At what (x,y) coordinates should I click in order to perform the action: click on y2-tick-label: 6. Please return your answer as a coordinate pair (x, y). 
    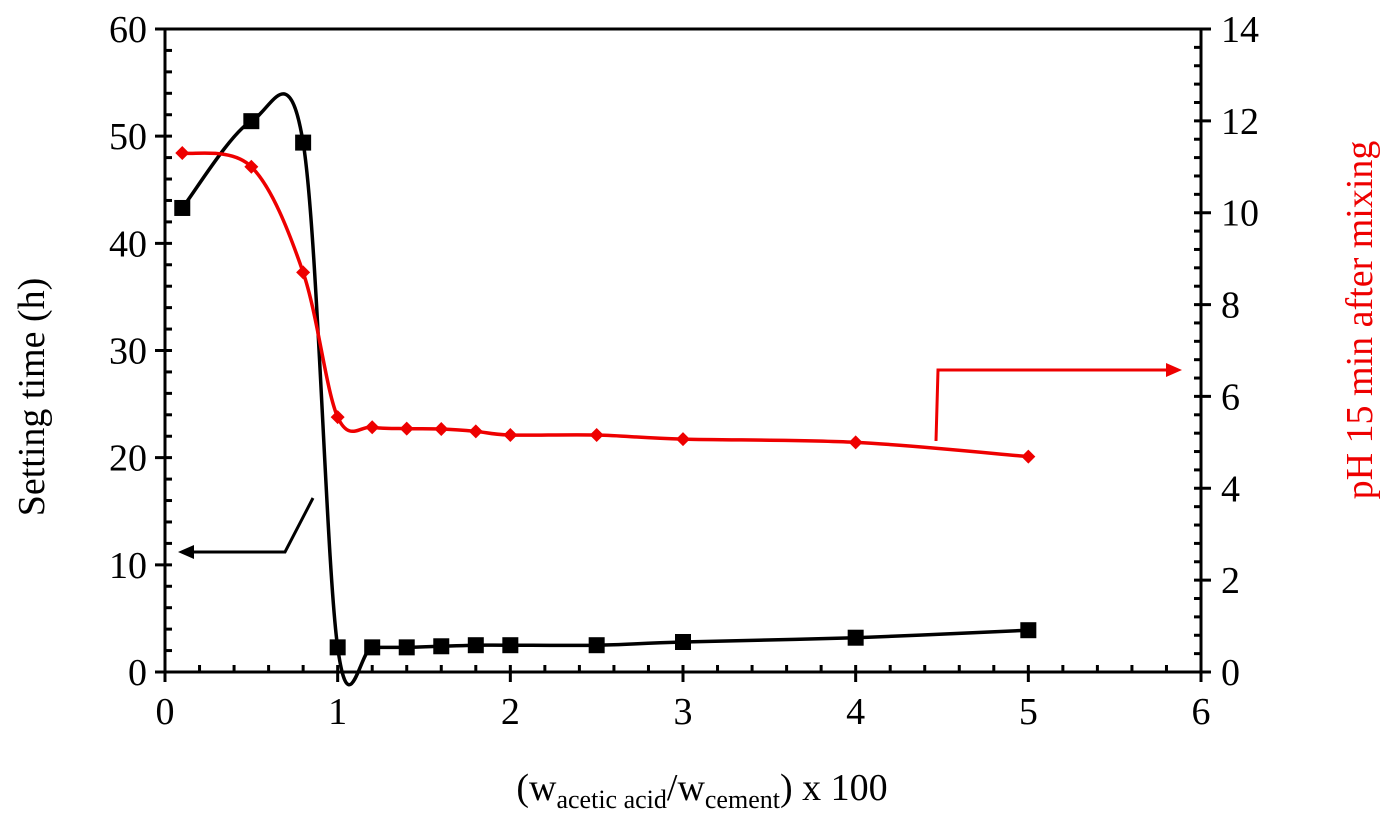
    Looking at the image, I should click on (1230, 397).